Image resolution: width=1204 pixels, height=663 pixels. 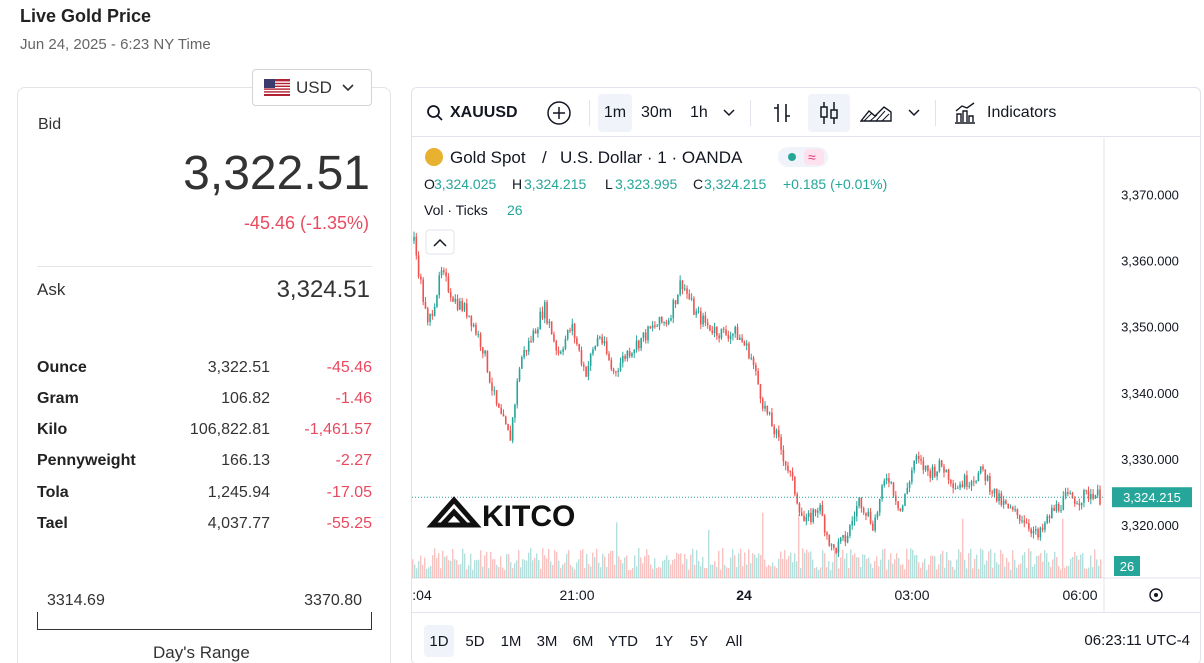 I want to click on bid-label: Bid, so click(x=50, y=124).